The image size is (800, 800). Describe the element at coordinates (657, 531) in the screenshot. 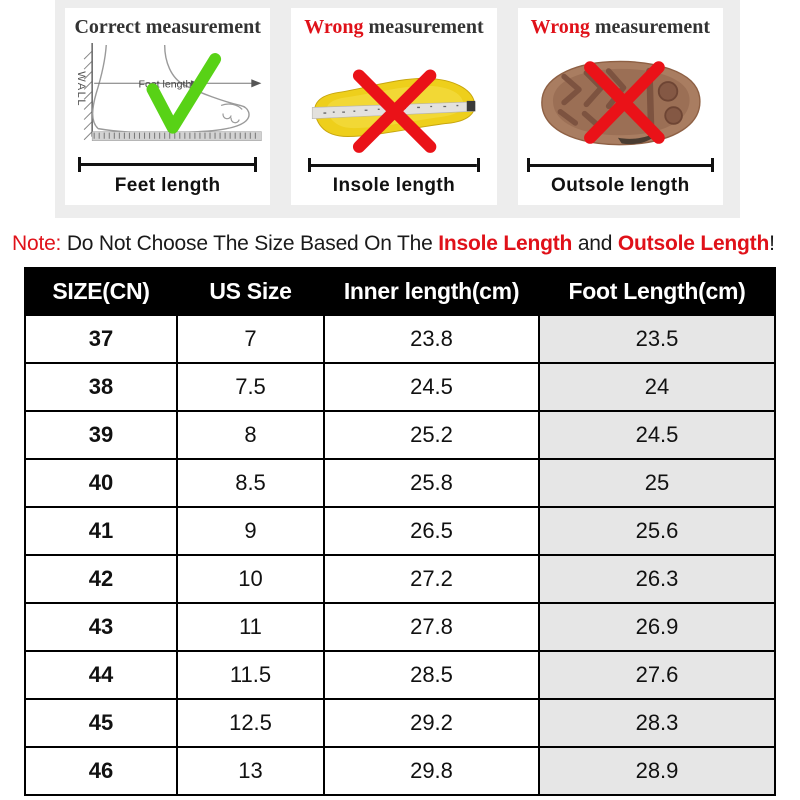

I see `foot-length-cell: 25.6` at that location.